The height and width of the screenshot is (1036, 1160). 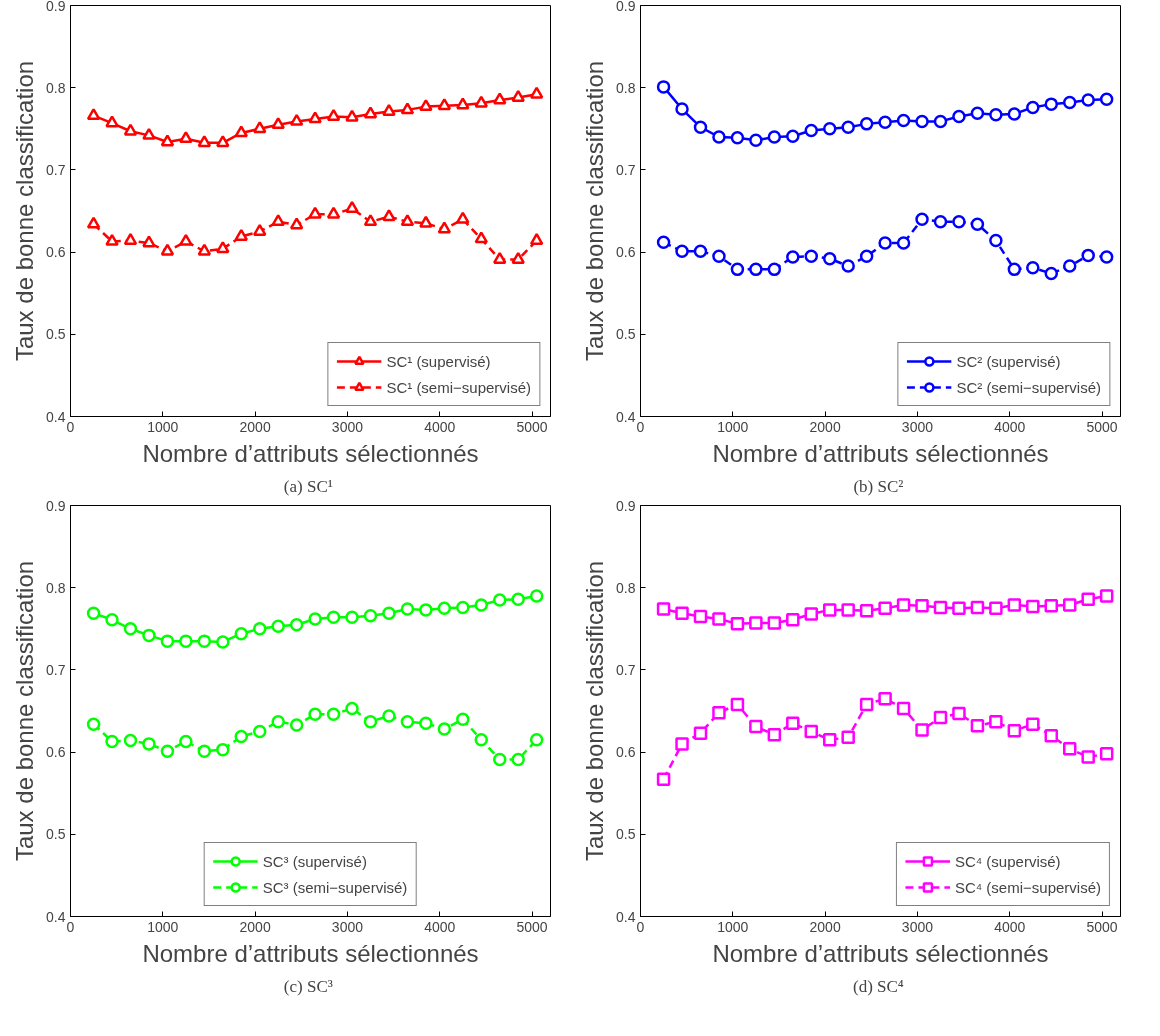 What do you see at coordinates (458, 387) in the screenshot?
I see `legend-label: SC¹ (semi−supervisé)` at bounding box center [458, 387].